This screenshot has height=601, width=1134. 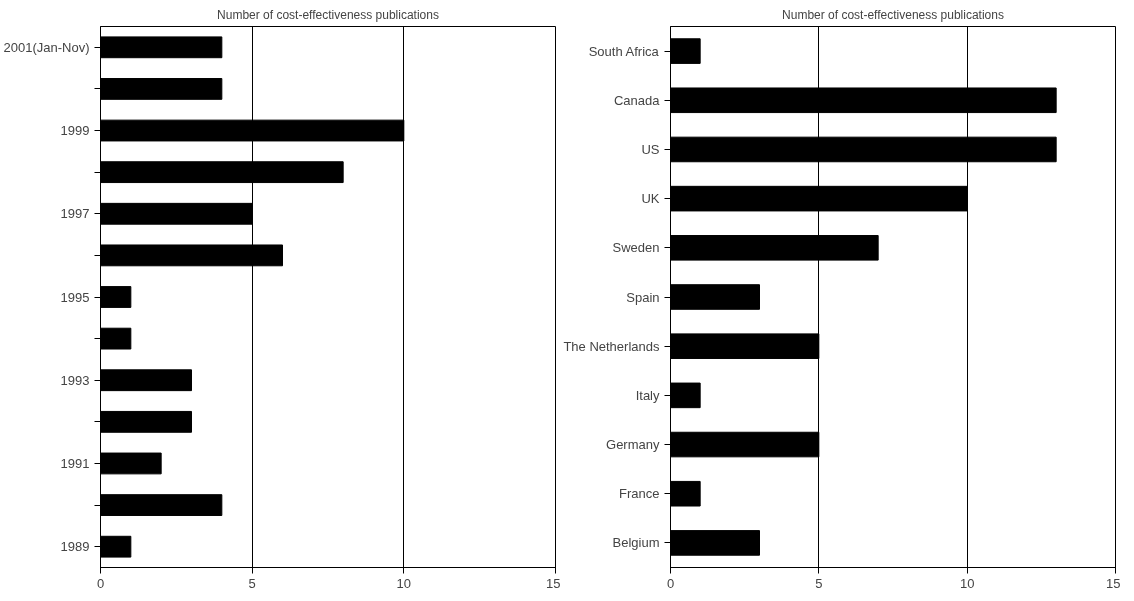 I want to click on y-tick-label: 1993, so click(x=75, y=380).